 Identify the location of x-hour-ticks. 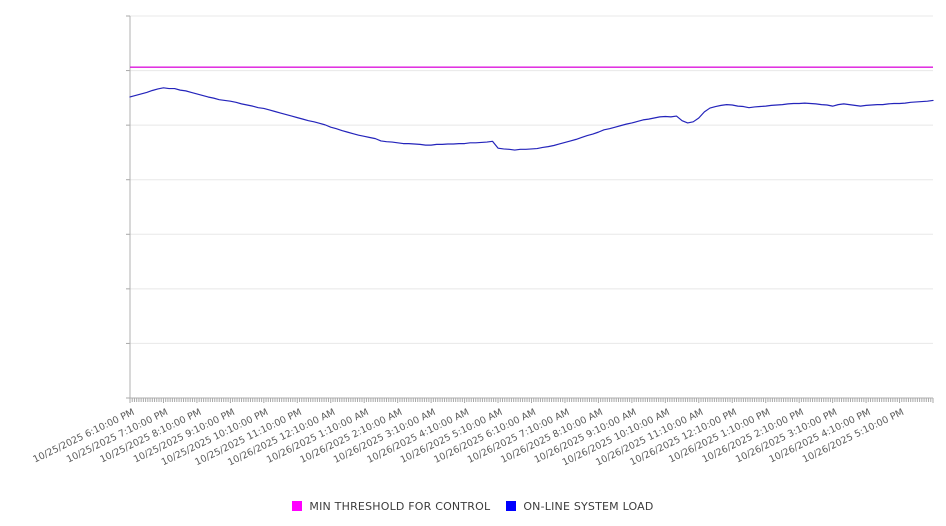
(531, 400).